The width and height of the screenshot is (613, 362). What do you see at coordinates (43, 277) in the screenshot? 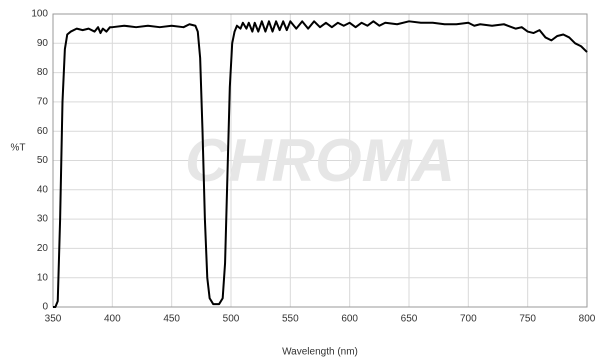
I see `y-tick-label: 10` at bounding box center [43, 277].